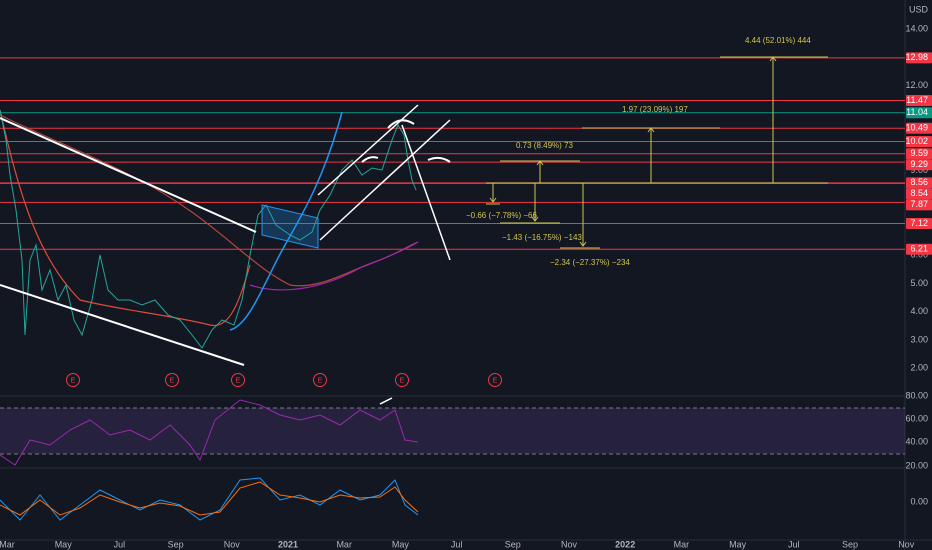  Describe the element at coordinates (916, 57) in the screenshot. I see `level-label: 12.98` at that location.